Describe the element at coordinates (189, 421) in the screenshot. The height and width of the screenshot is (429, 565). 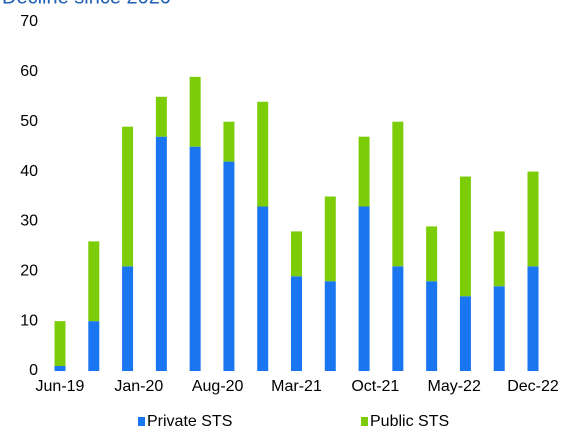
I see `legend-label: Private STS` at that location.